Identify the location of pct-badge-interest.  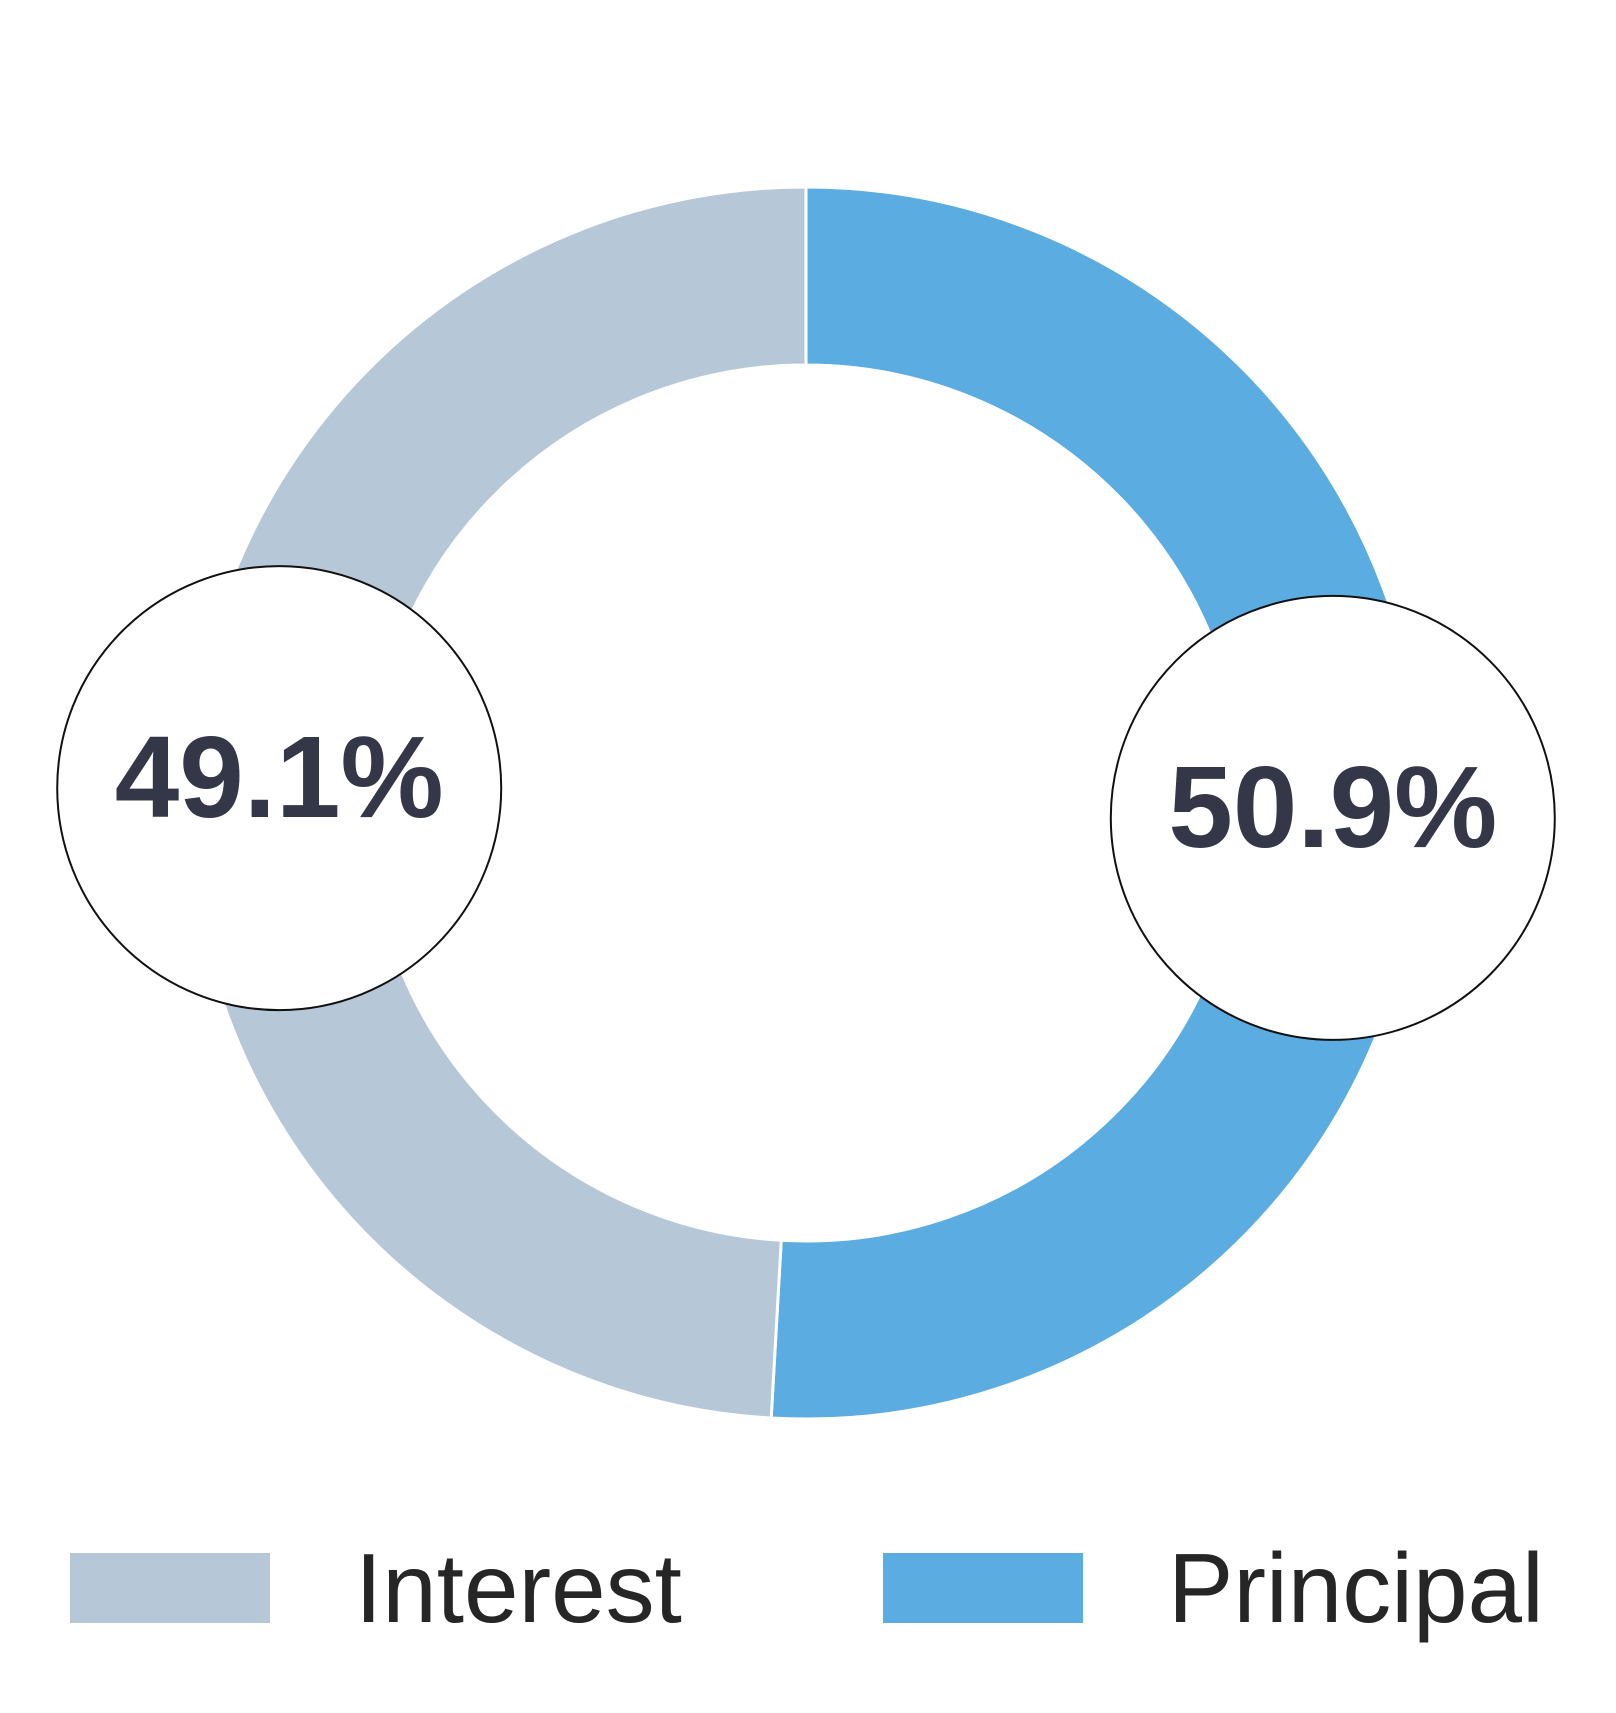
(279, 788).